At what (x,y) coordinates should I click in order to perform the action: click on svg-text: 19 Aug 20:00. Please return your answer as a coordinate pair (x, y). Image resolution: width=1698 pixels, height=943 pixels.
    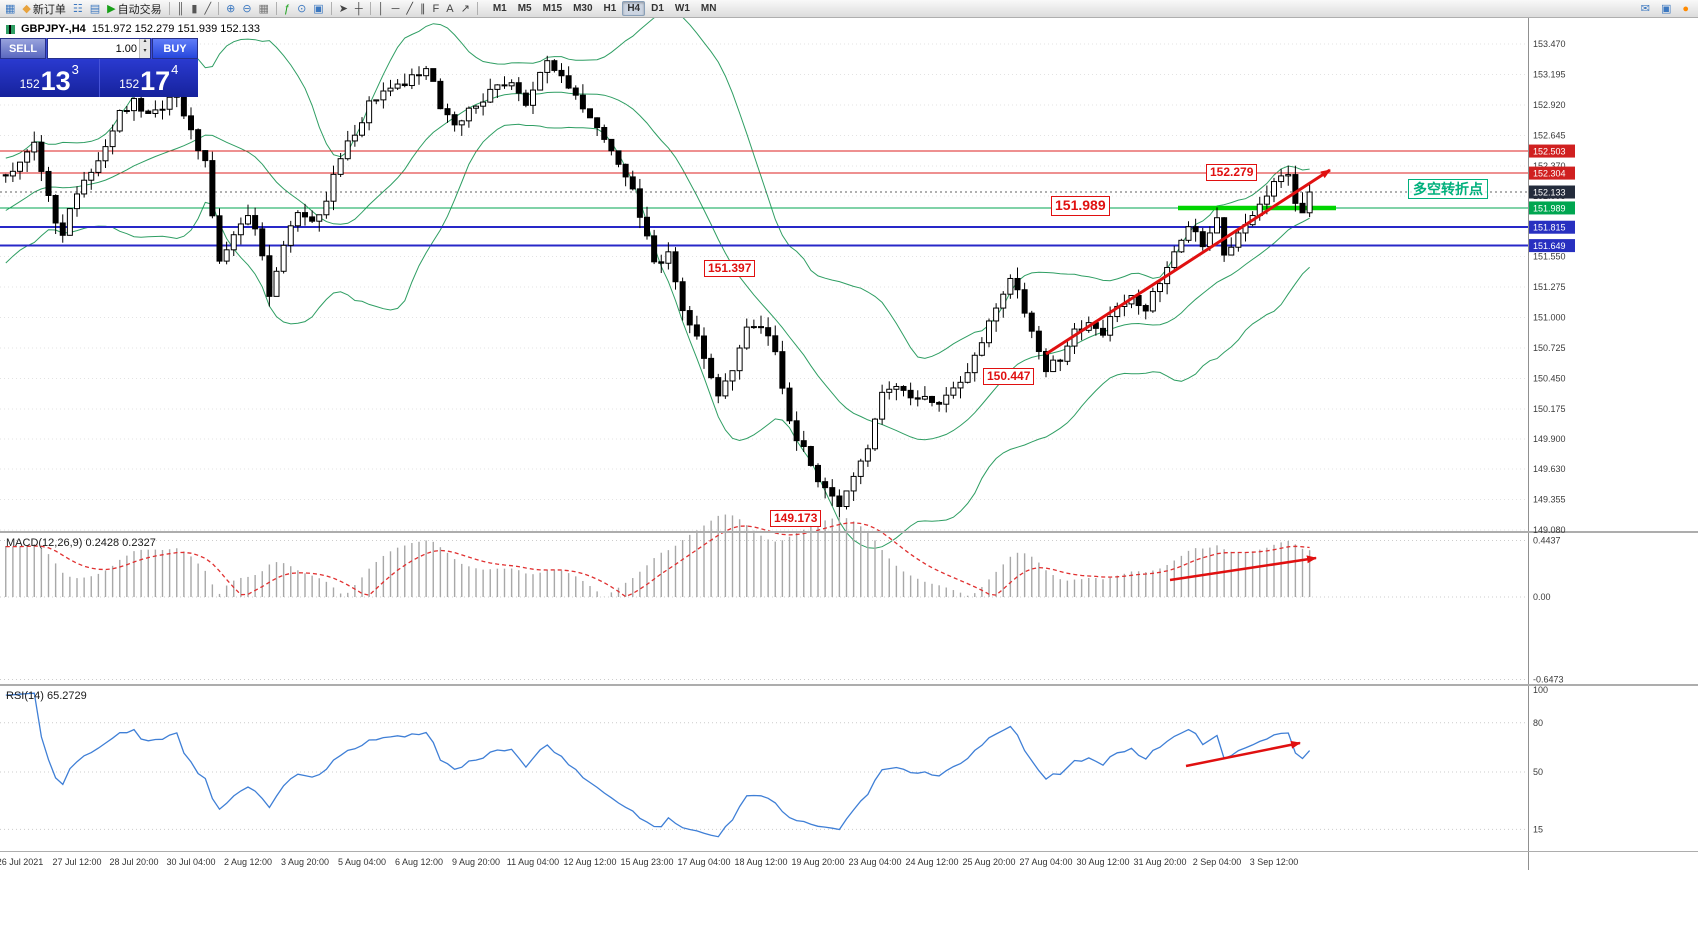
    Looking at the image, I should click on (817, 862).